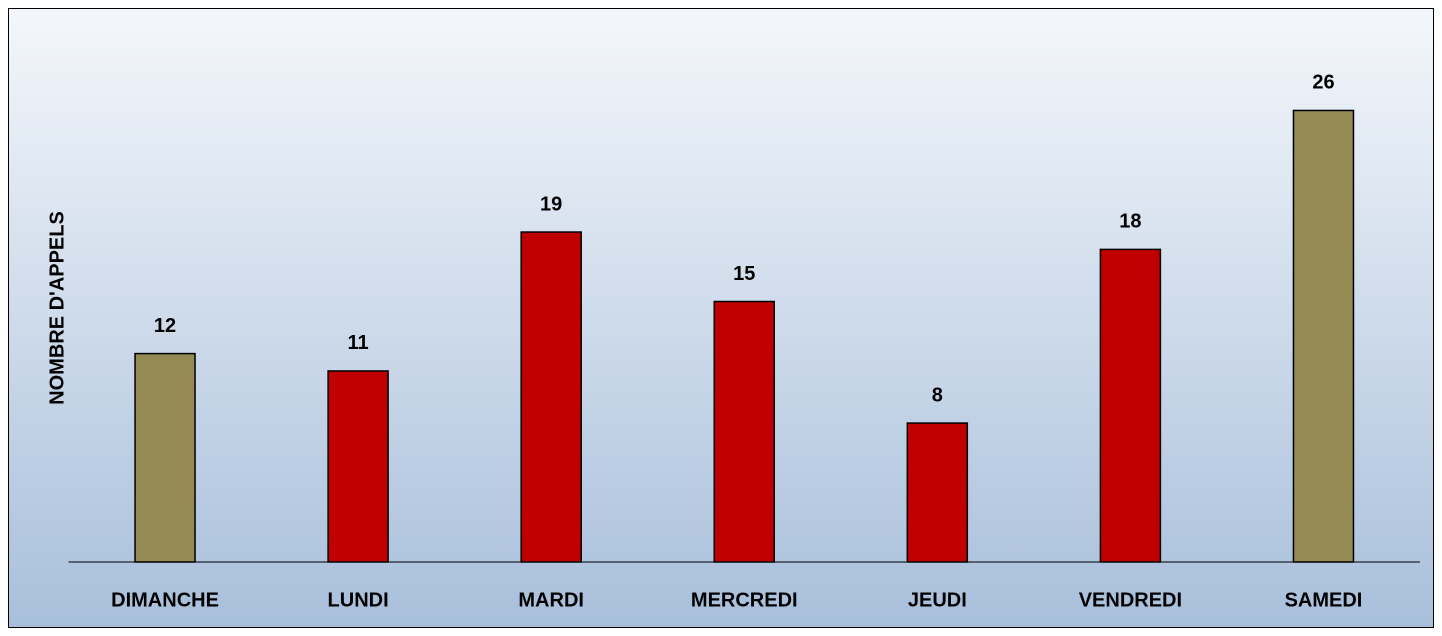 This screenshot has height=636, width=1442. What do you see at coordinates (358, 600) in the screenshot?
I see `x-tick-label: LUNDI` at bounding box center [358, 600].